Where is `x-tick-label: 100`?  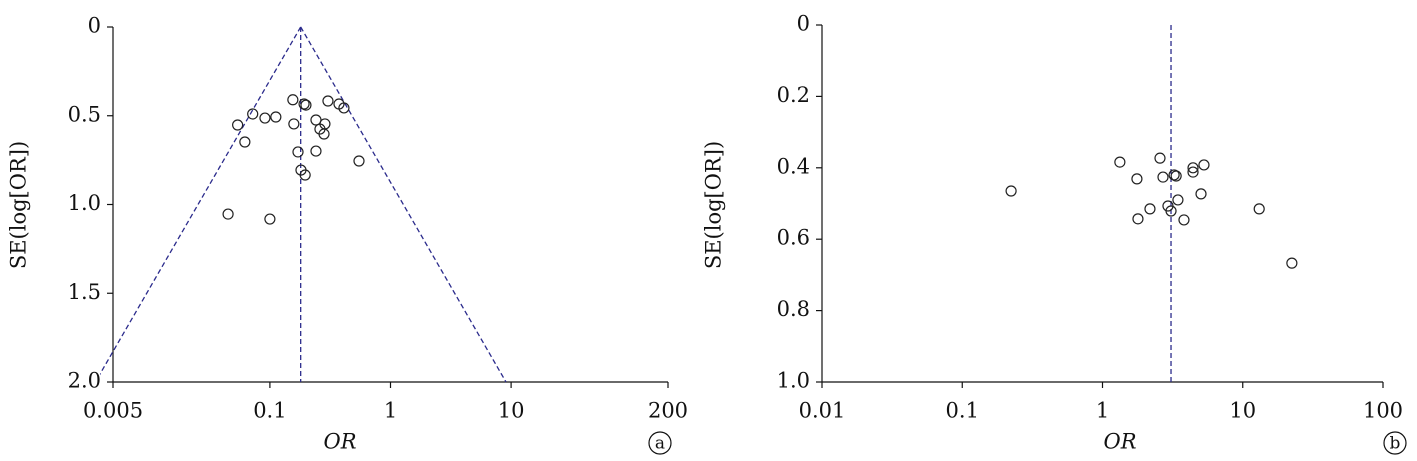 x-tick-label: 100 is located at coordinates (1383, 411).